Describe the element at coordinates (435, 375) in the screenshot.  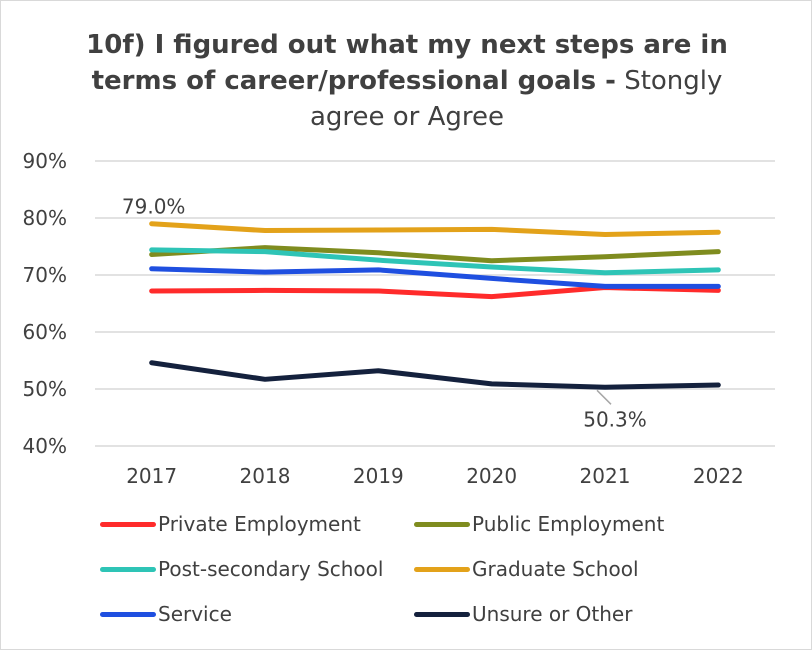
I see `series-line-unsure-or-other` at that location.